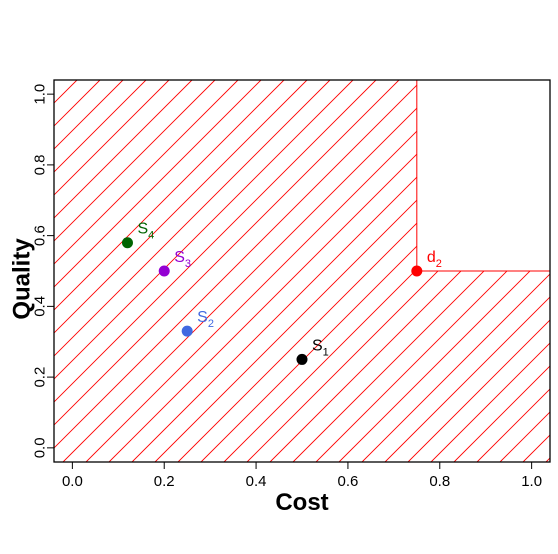 The width and height of the screenshot is (558, 554). Describe the element at coordinates (43, 271) in the screenshot. I see `y-axis: 0.0 0.2 0.4 0.6 0.8 1.0` at that location.